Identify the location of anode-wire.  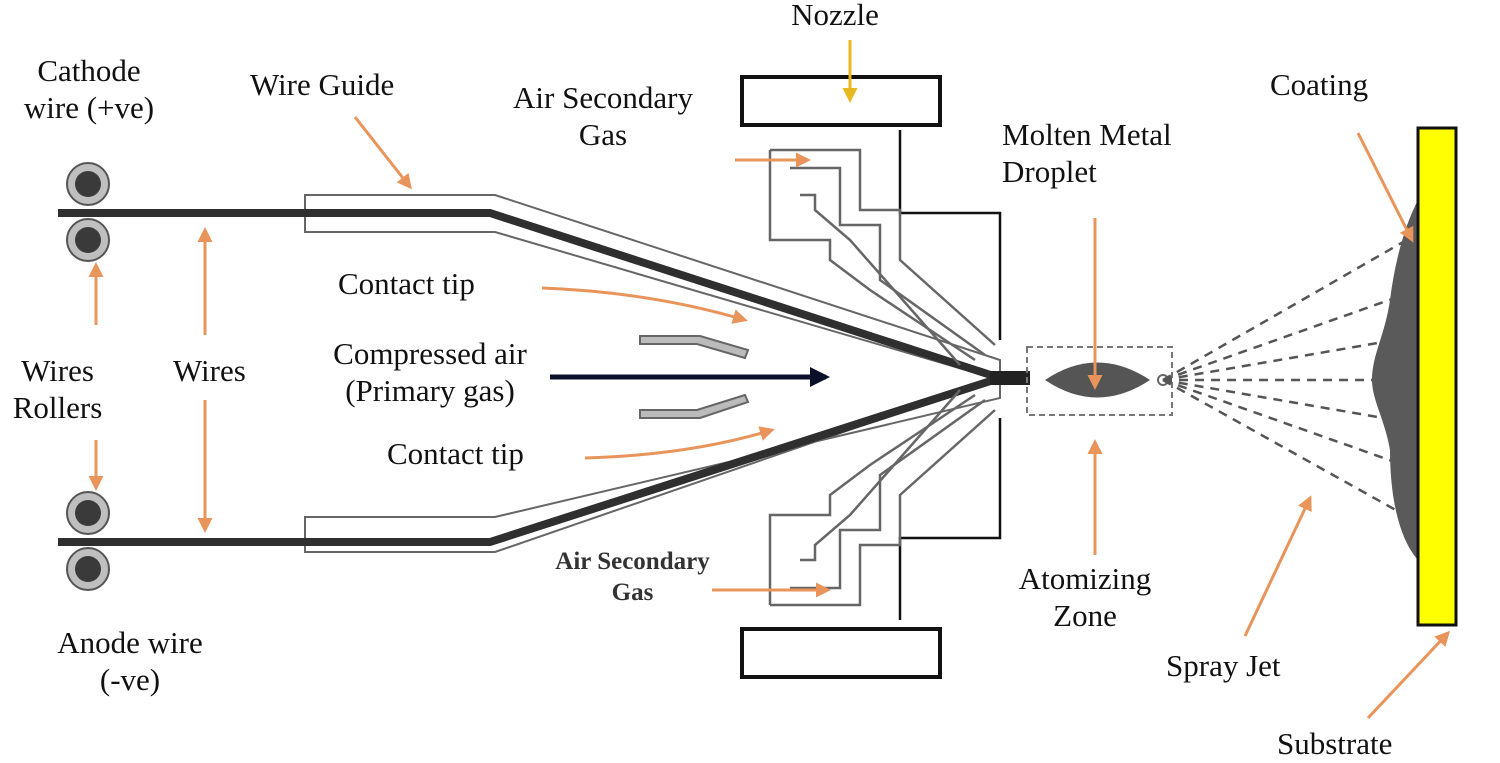
(530, 460).